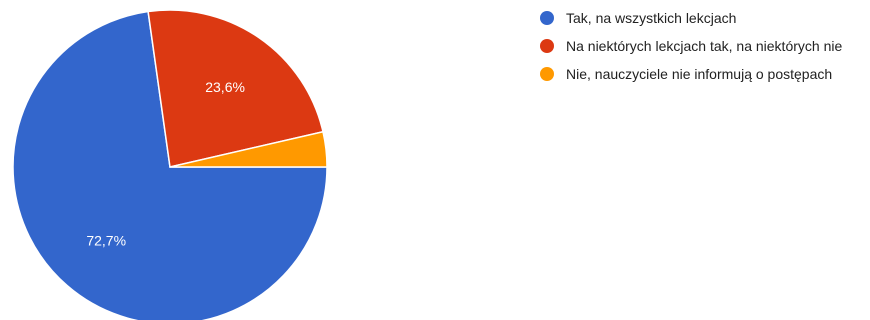 The image size is (870, 320). What do you see at coordinates (225, 87) in the screenshot?
I see `pie-slice-label-1: 23,6%` at bounding box center [225, 87].